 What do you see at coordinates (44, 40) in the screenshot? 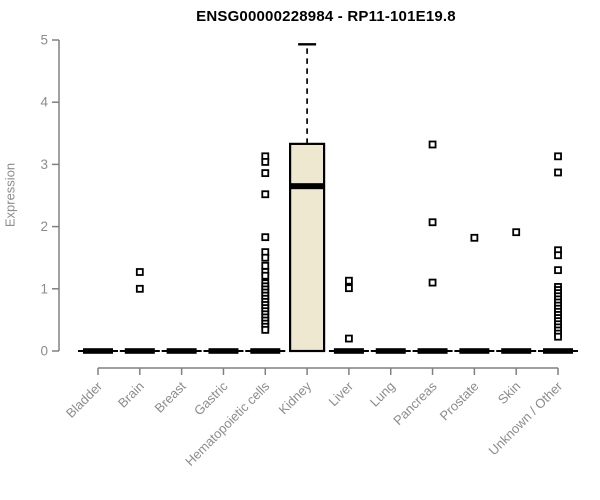
I see `y-tick-label: 5` at bounding box center [44, 40].